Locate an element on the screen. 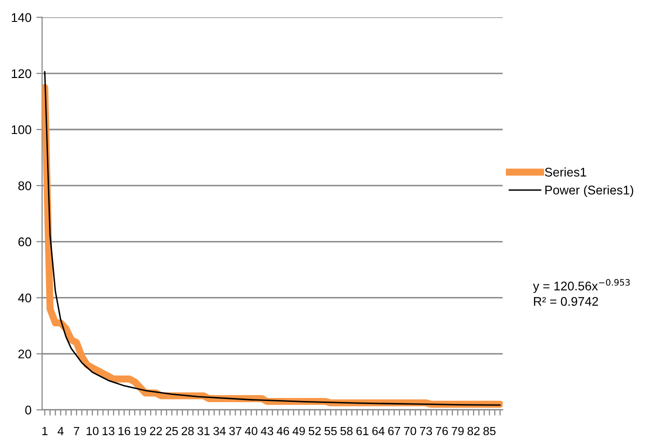  legend-label: Power (Series1) is located at coordinates (589, 191).